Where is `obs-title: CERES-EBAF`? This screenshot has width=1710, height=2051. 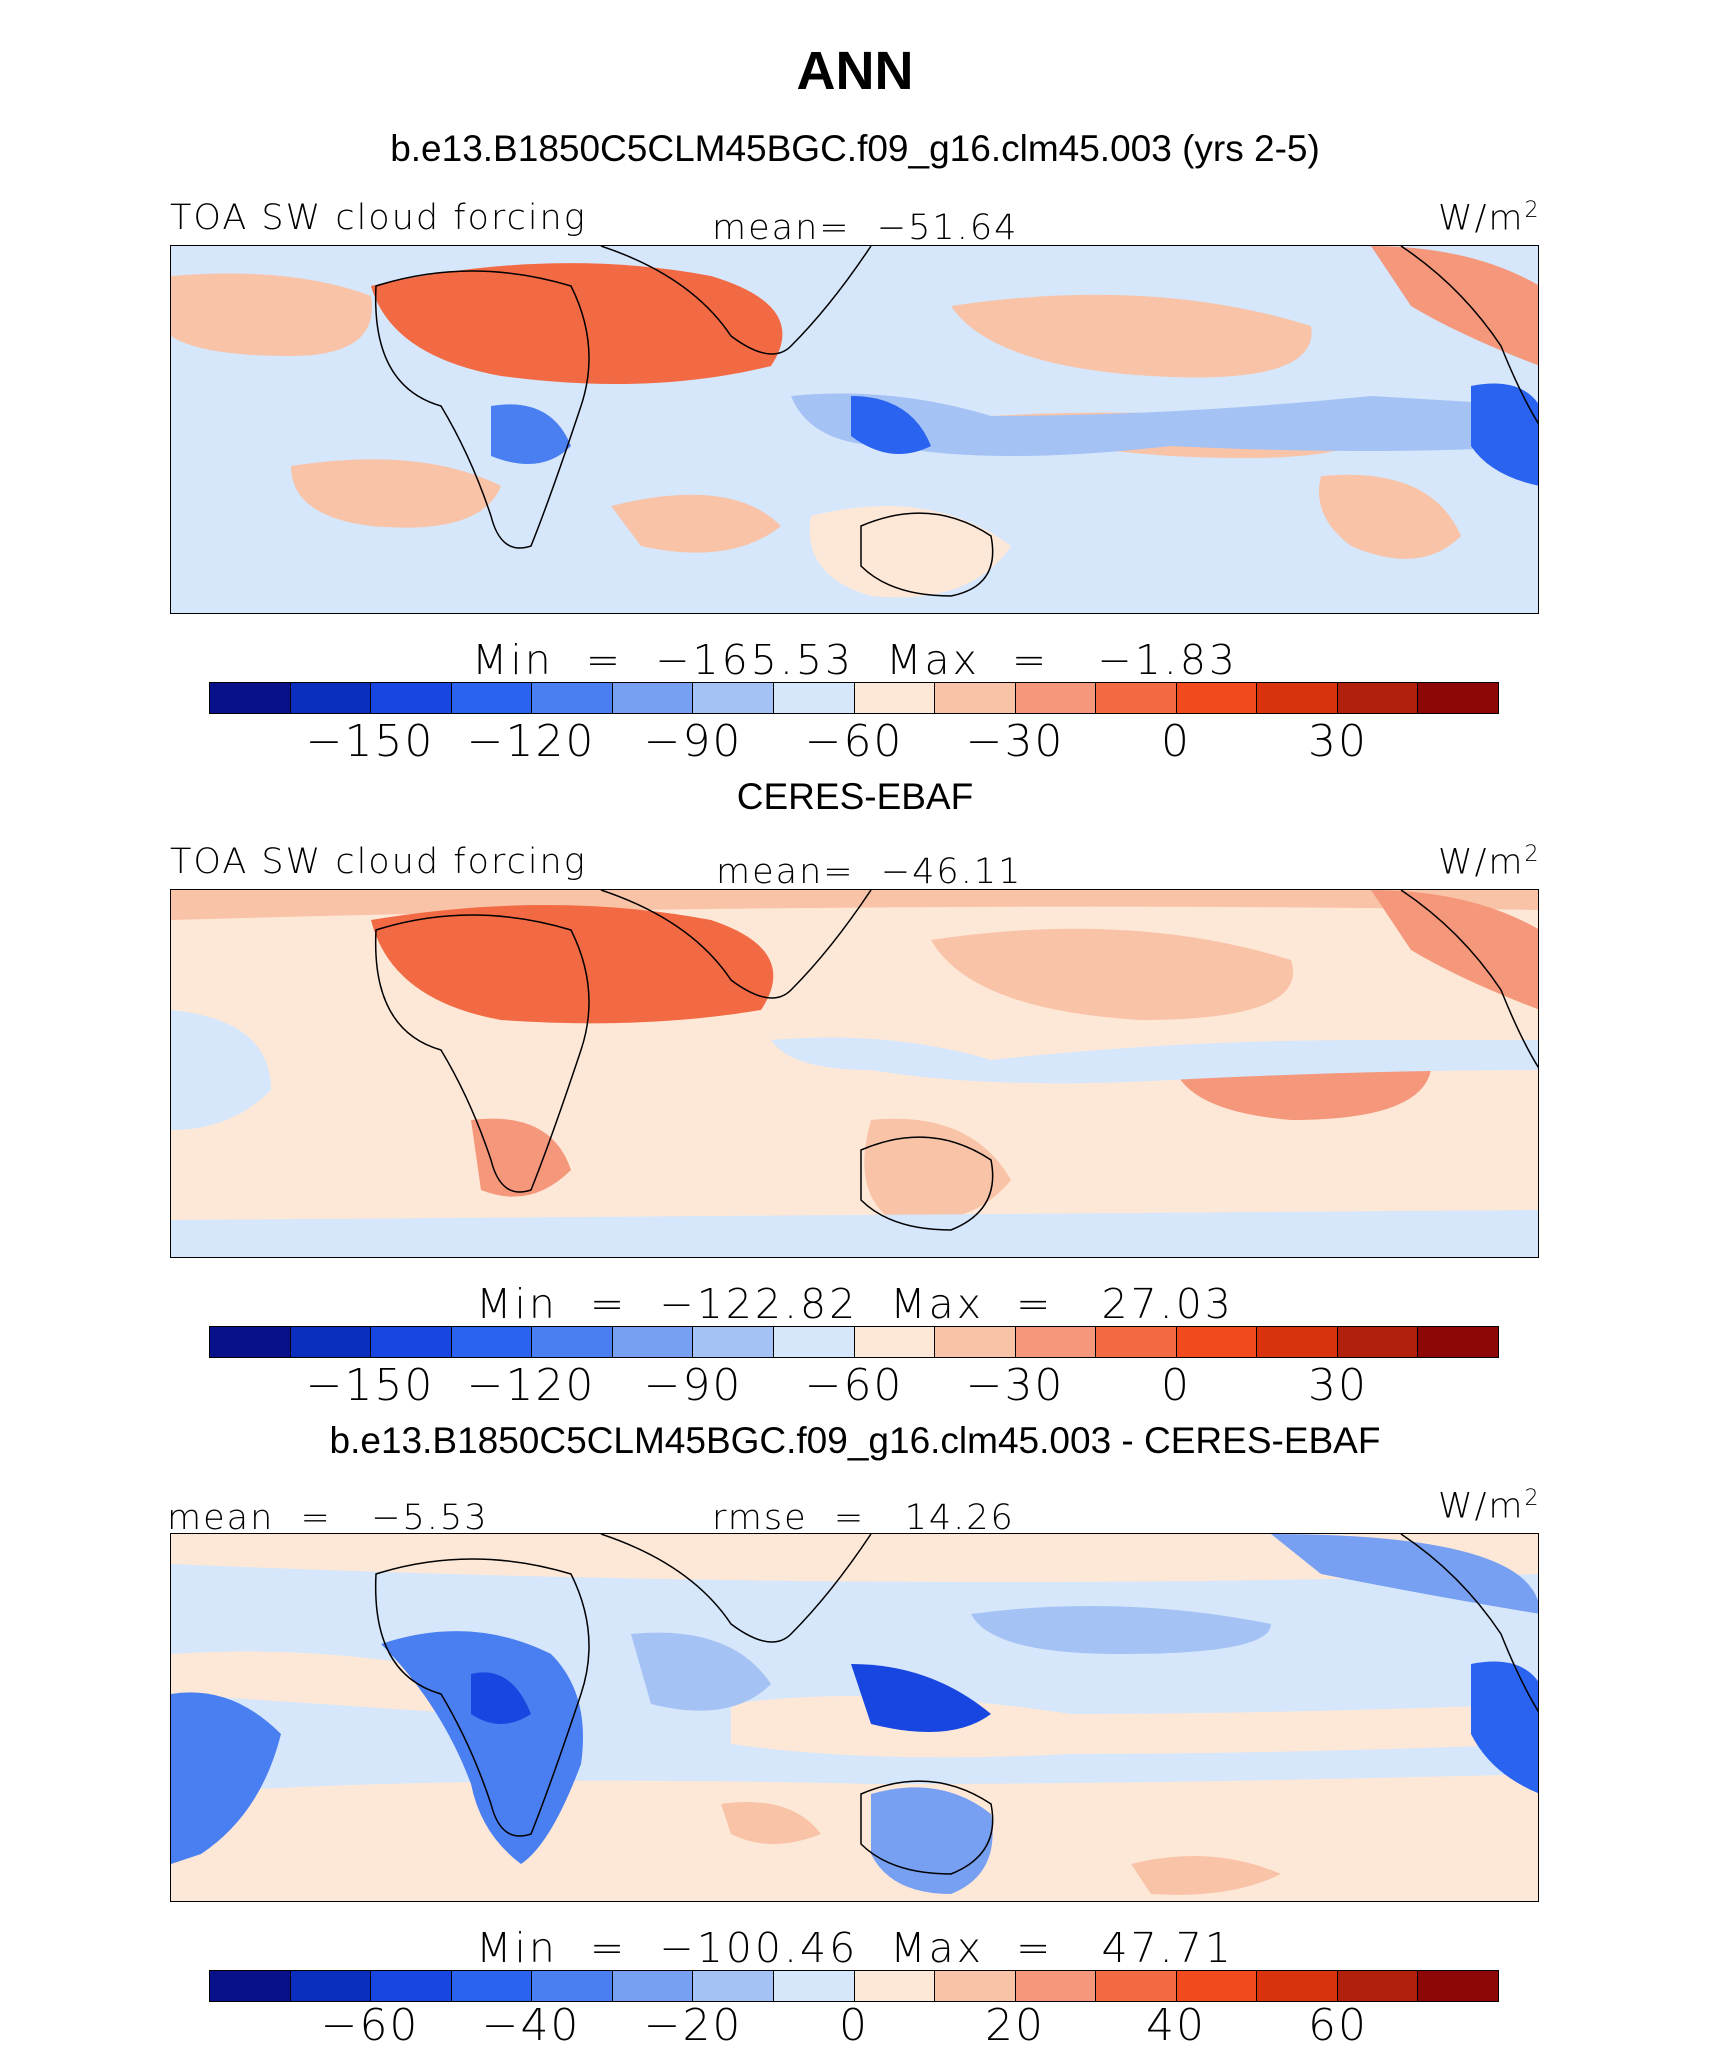 obs-title: CERES-EBAF is located at coordinates (855, 796).